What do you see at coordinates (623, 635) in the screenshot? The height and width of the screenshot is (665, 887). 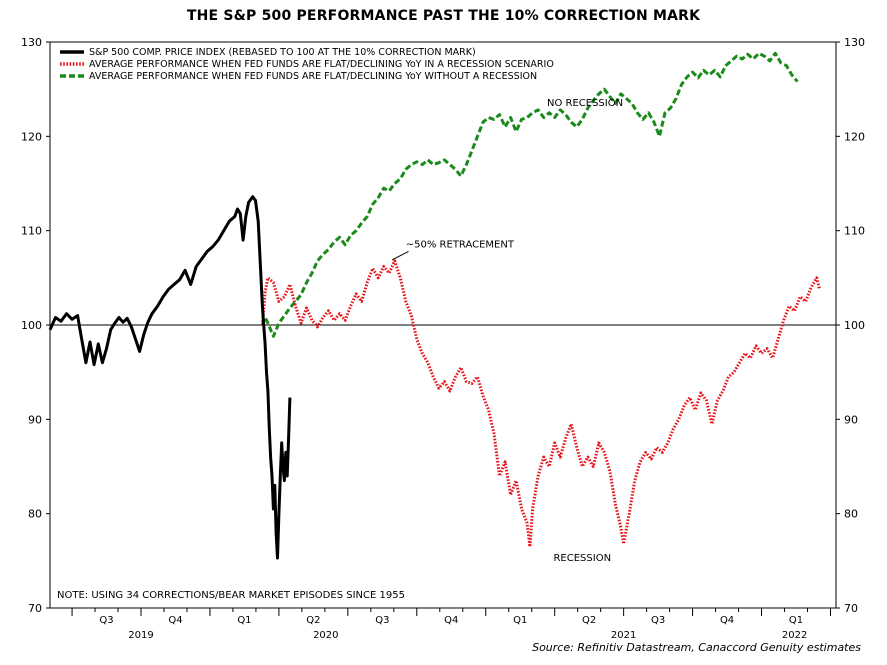 I see `x-year-label: 2021` at bounding box center [623, 635].